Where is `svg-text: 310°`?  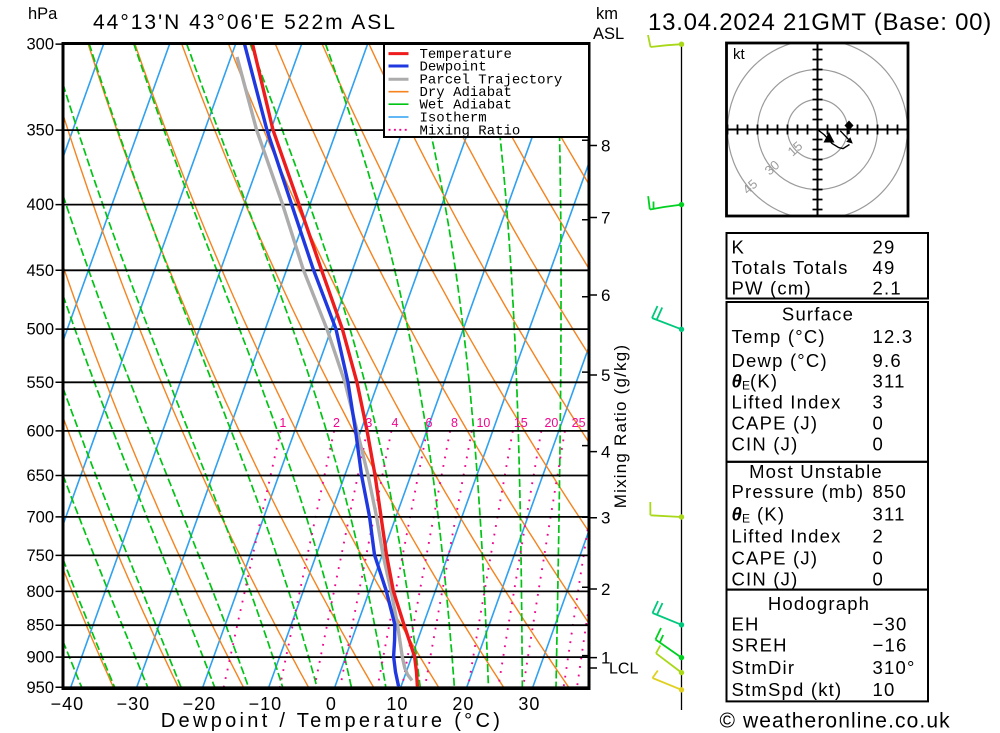
svg-text: 310° is located at coordinates (894, 667).